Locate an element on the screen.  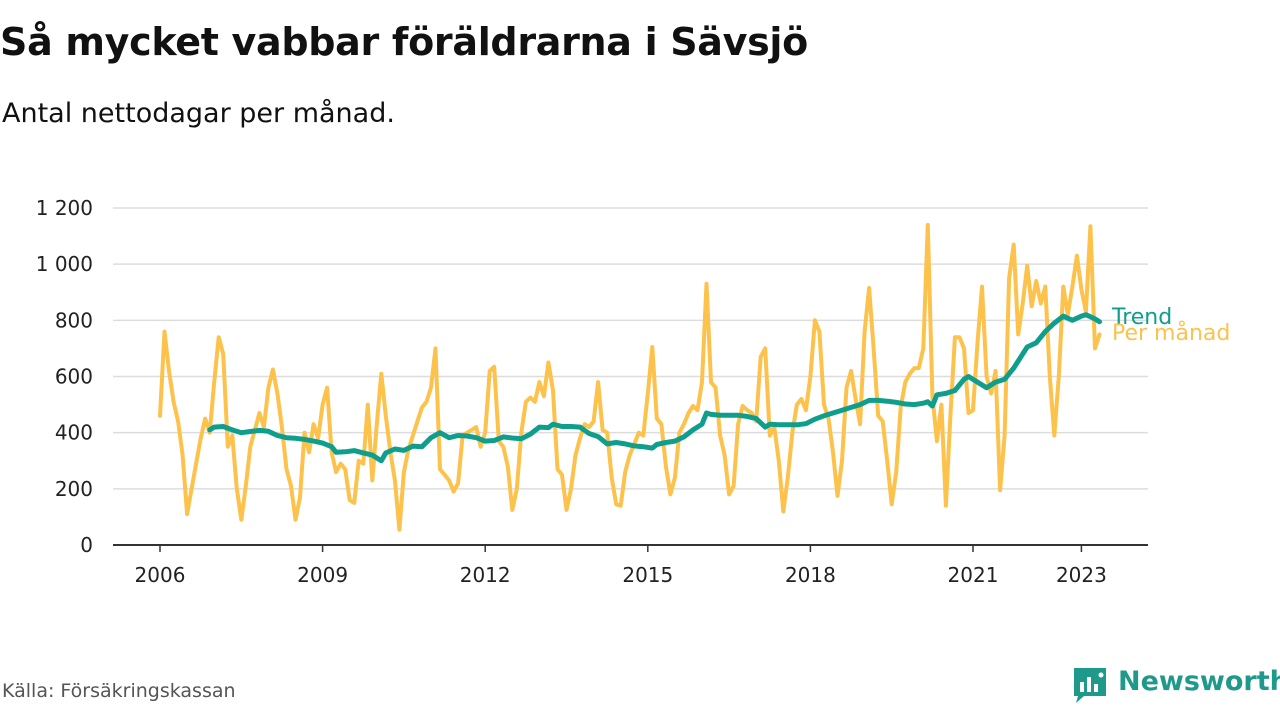
y-tick-label: 0 is located at coordinates (86, 545).